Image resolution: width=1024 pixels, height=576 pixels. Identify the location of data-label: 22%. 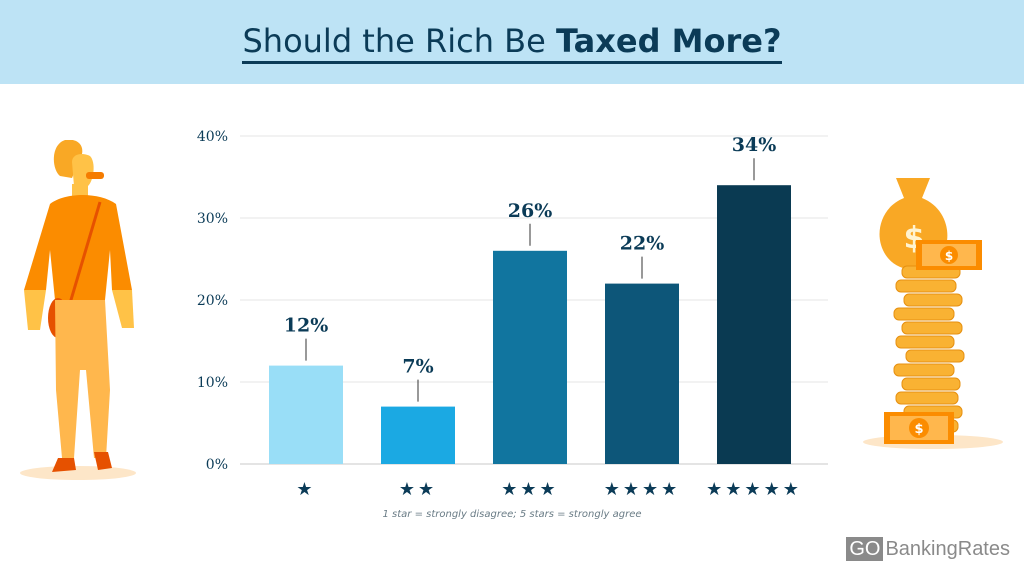
(642, 244).